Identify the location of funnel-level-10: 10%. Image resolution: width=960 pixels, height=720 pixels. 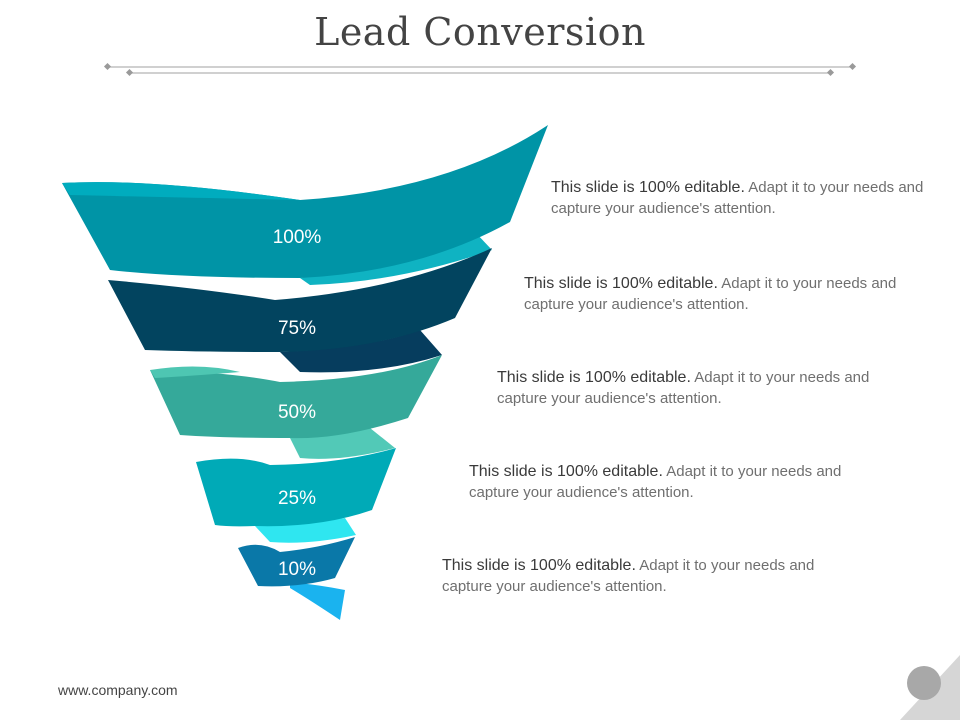
(296, 578).